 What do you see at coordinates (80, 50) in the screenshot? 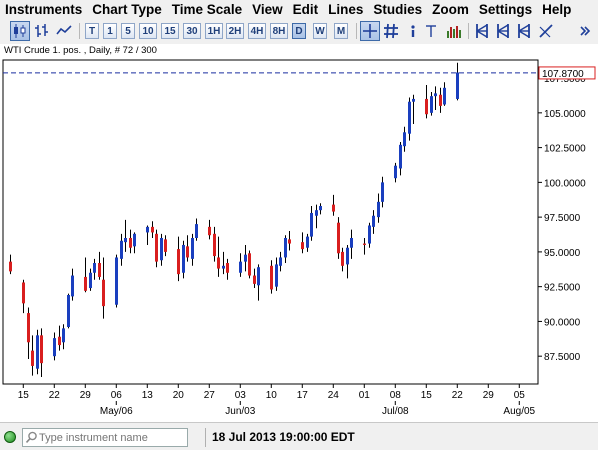
I see `chart-header: WTI Crude 1. pos. , Daily, # 72 / 300` at bounding box center [80, 50].